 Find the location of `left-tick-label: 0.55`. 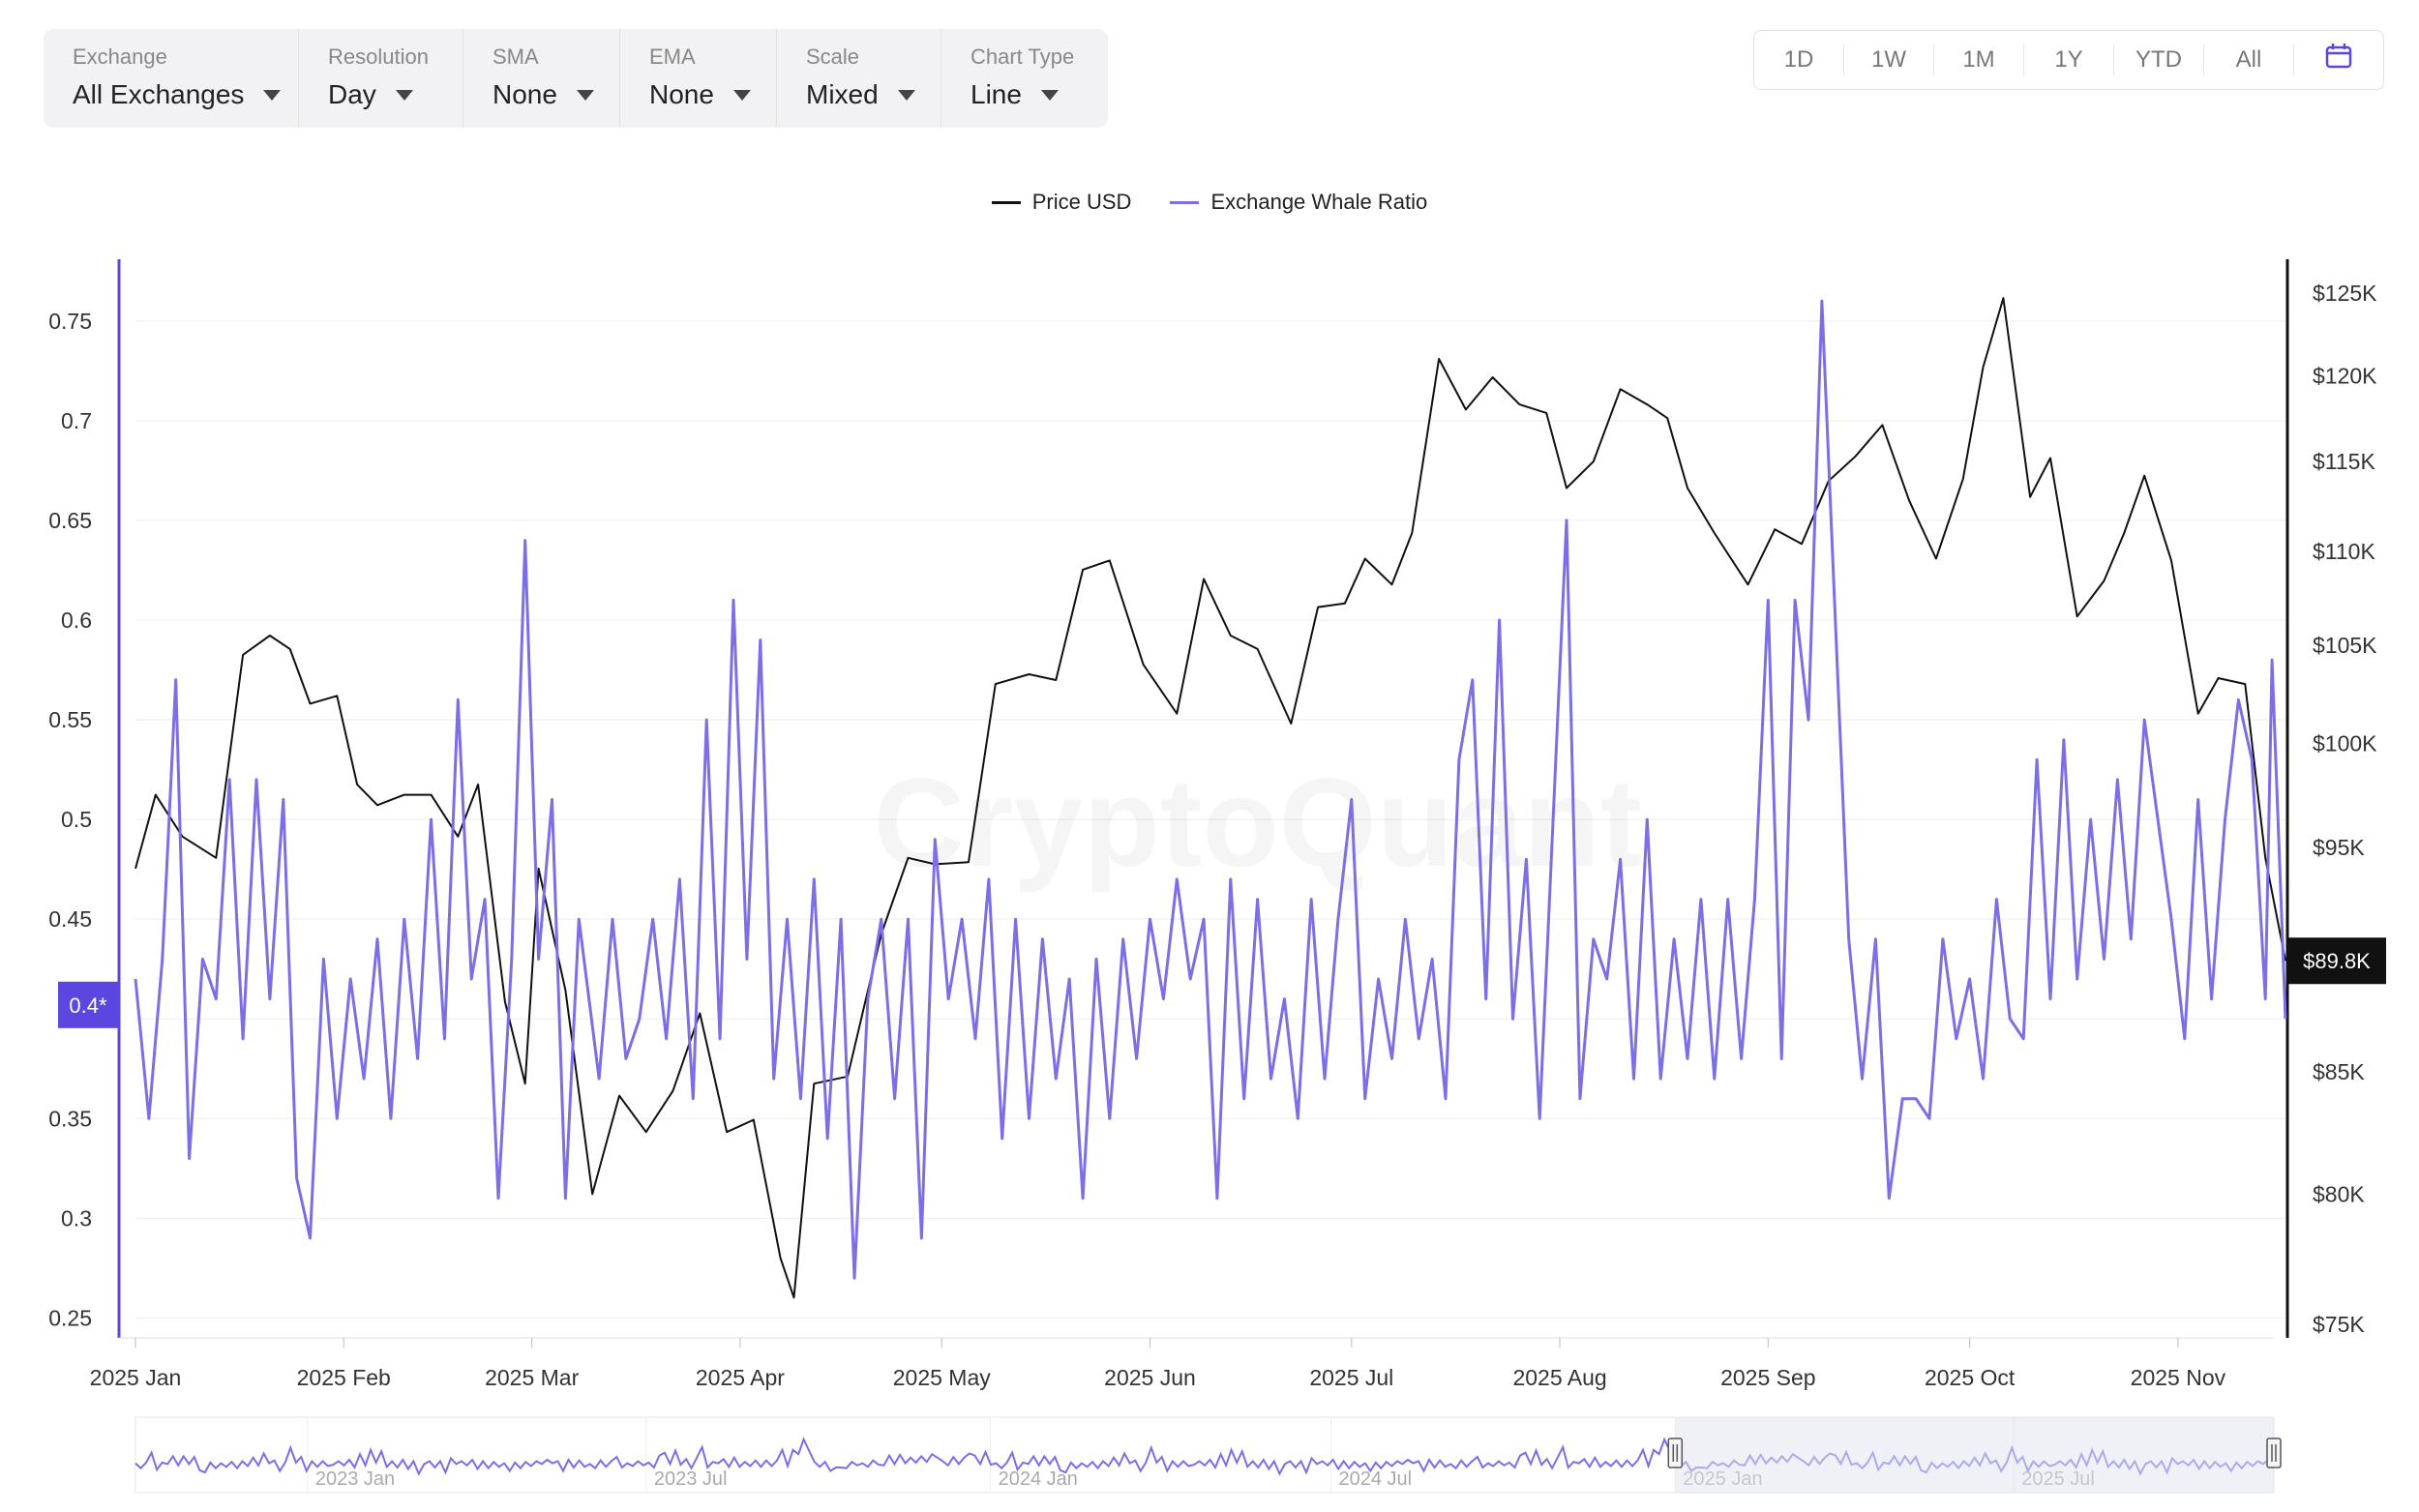

left-tick-label: 0.55 is located at coordinates (70, 719).